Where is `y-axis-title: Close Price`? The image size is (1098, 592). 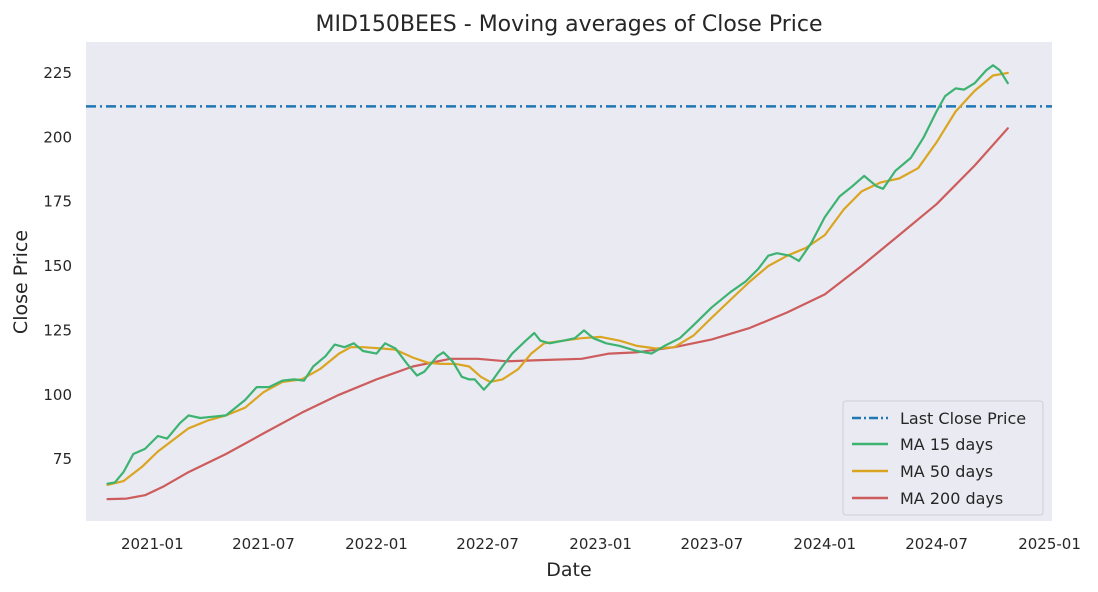
y-axis-title: Close Price is located at coordinates (21, 282).